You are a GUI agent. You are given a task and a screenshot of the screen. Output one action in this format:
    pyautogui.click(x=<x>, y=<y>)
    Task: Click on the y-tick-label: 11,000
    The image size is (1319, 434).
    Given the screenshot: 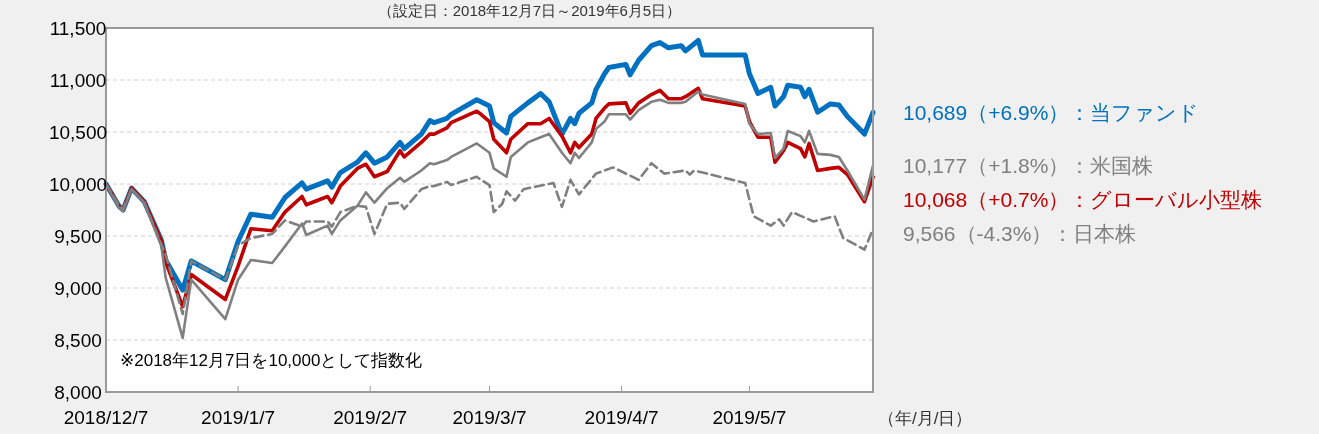 What is the action you would take?
    pyautogui.click(x=78, y=80)
    